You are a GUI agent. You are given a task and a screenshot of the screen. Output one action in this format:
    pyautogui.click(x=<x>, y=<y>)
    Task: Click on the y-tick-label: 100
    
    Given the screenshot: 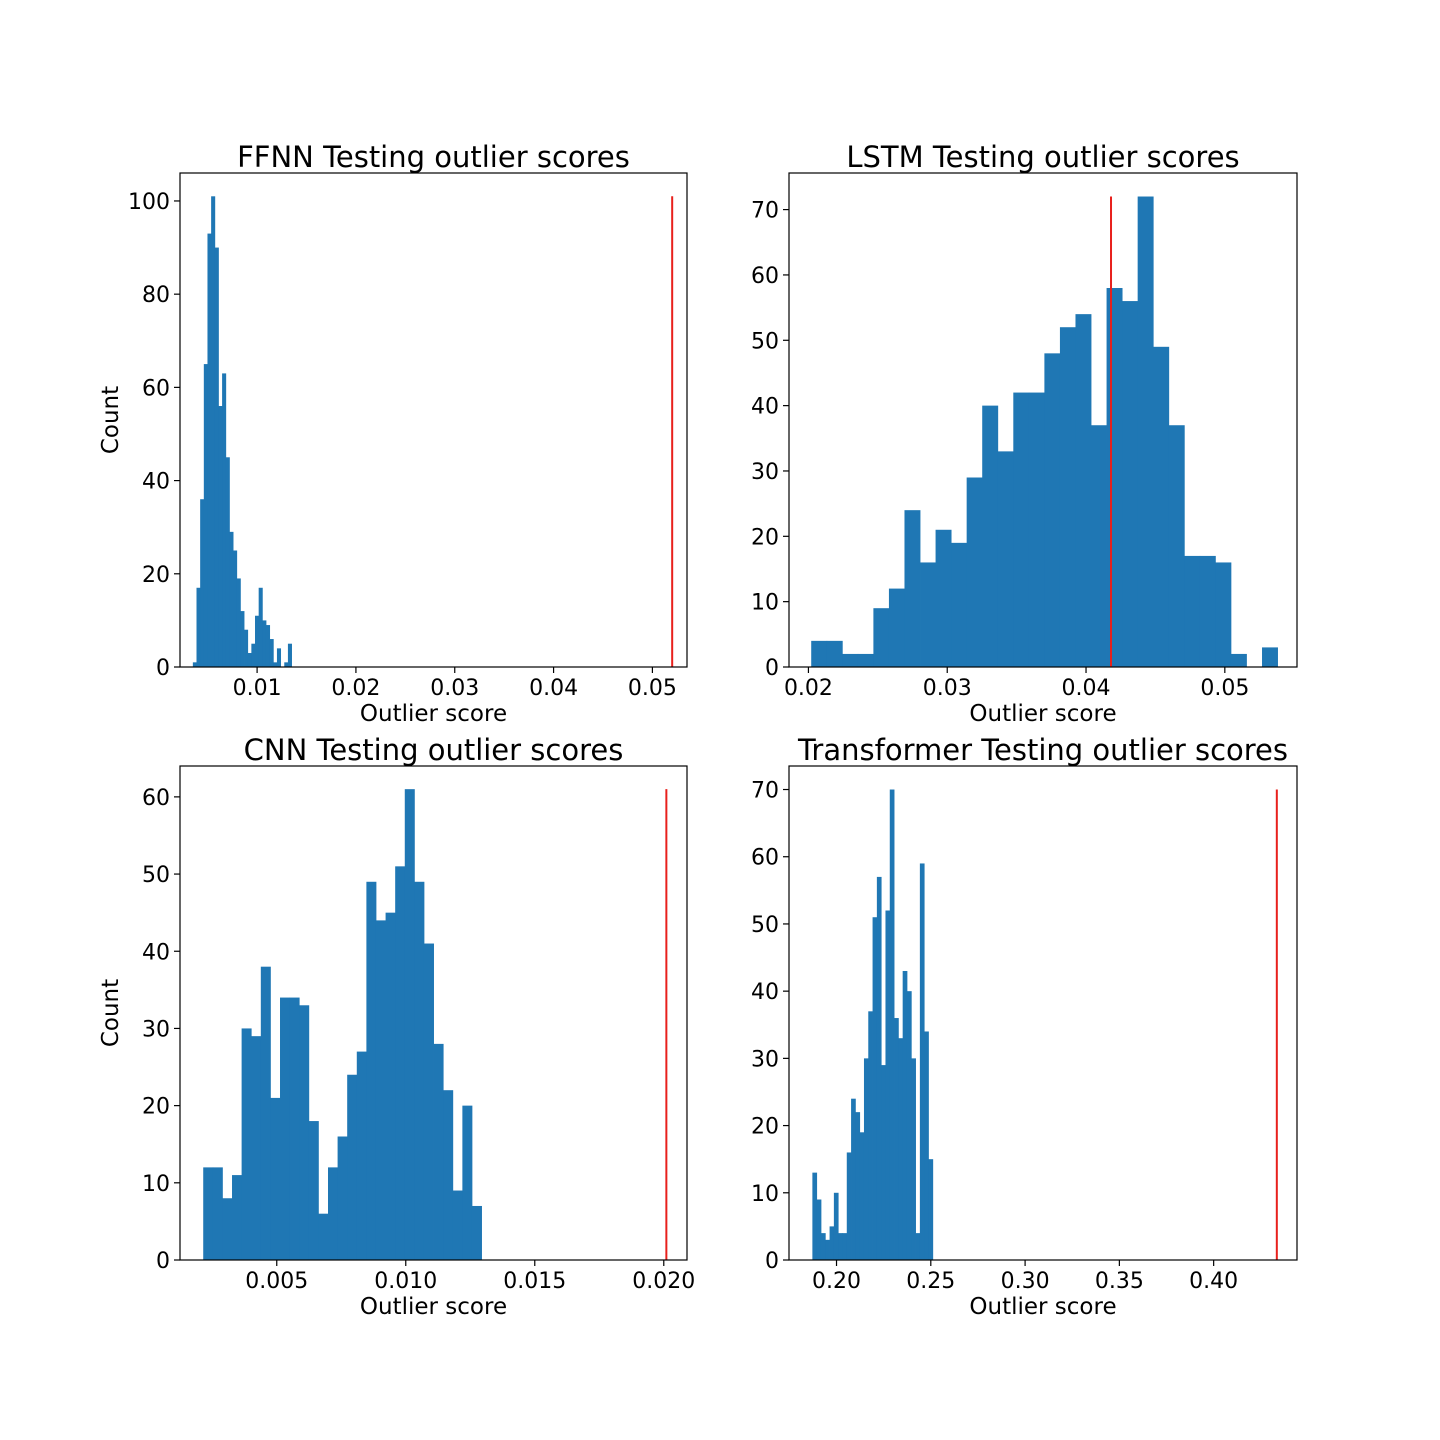 What is the action you would take?
    pyautogui.click(x=149, y=202)
    